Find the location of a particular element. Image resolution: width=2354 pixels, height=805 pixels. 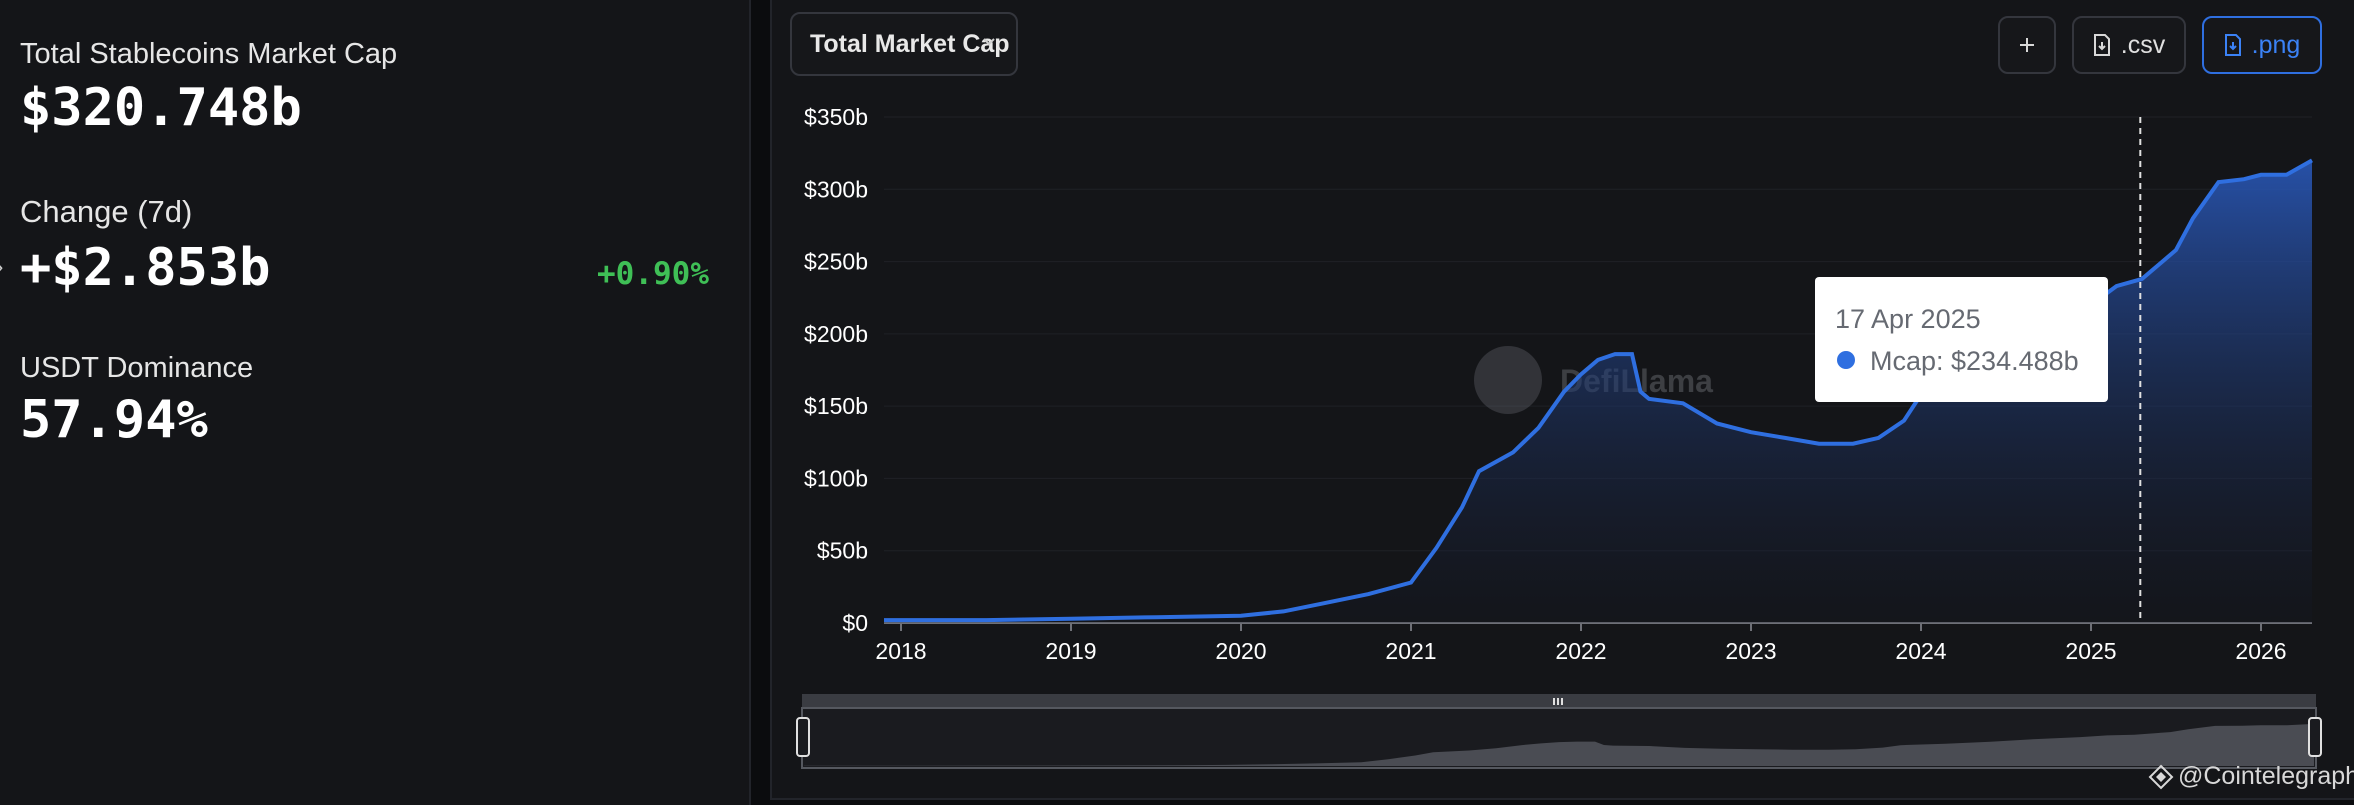

png-label: .png is located at coordinates (2276, 44).